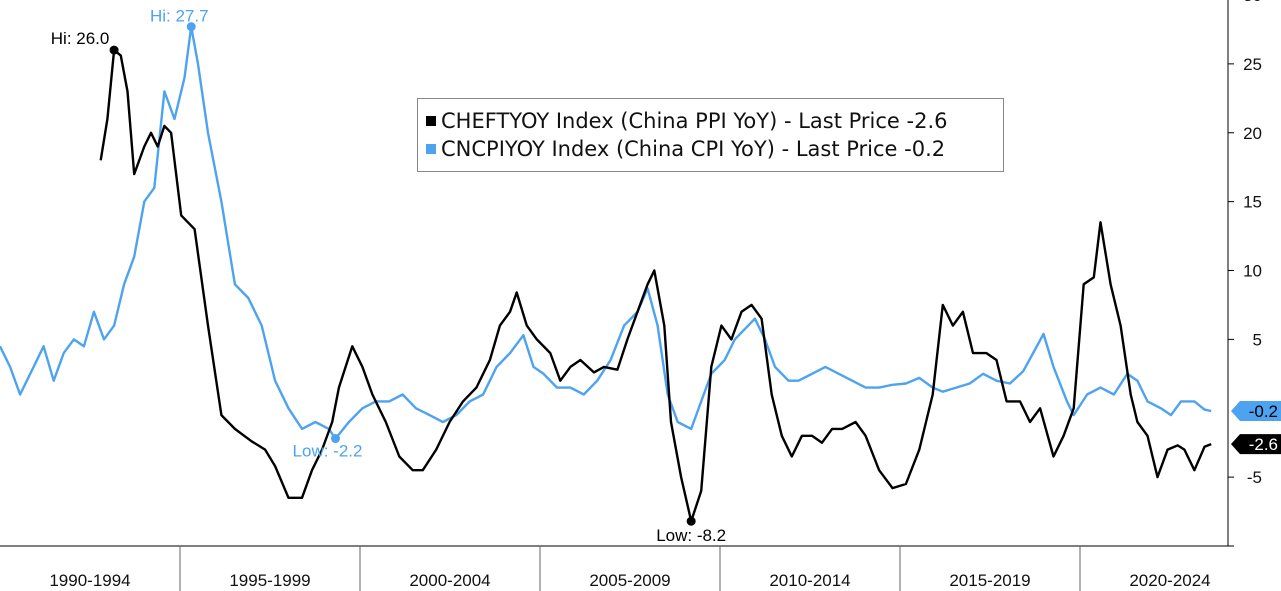  I want to click on y-tick-label: 10, so click(1252, 271).